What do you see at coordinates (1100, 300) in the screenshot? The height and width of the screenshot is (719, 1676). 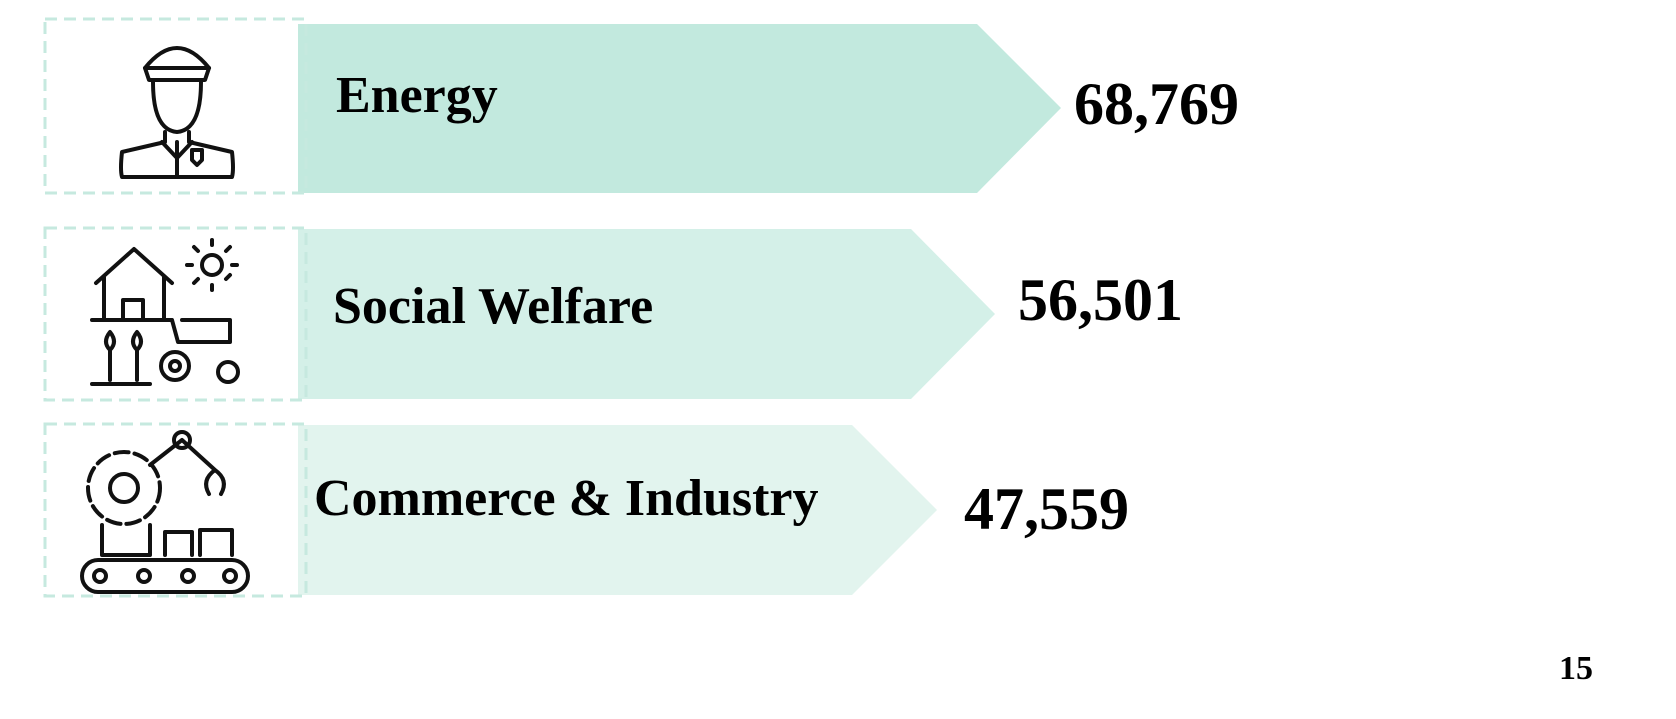 I see `item-value: 56,501` at bounding box center [1100, 300].